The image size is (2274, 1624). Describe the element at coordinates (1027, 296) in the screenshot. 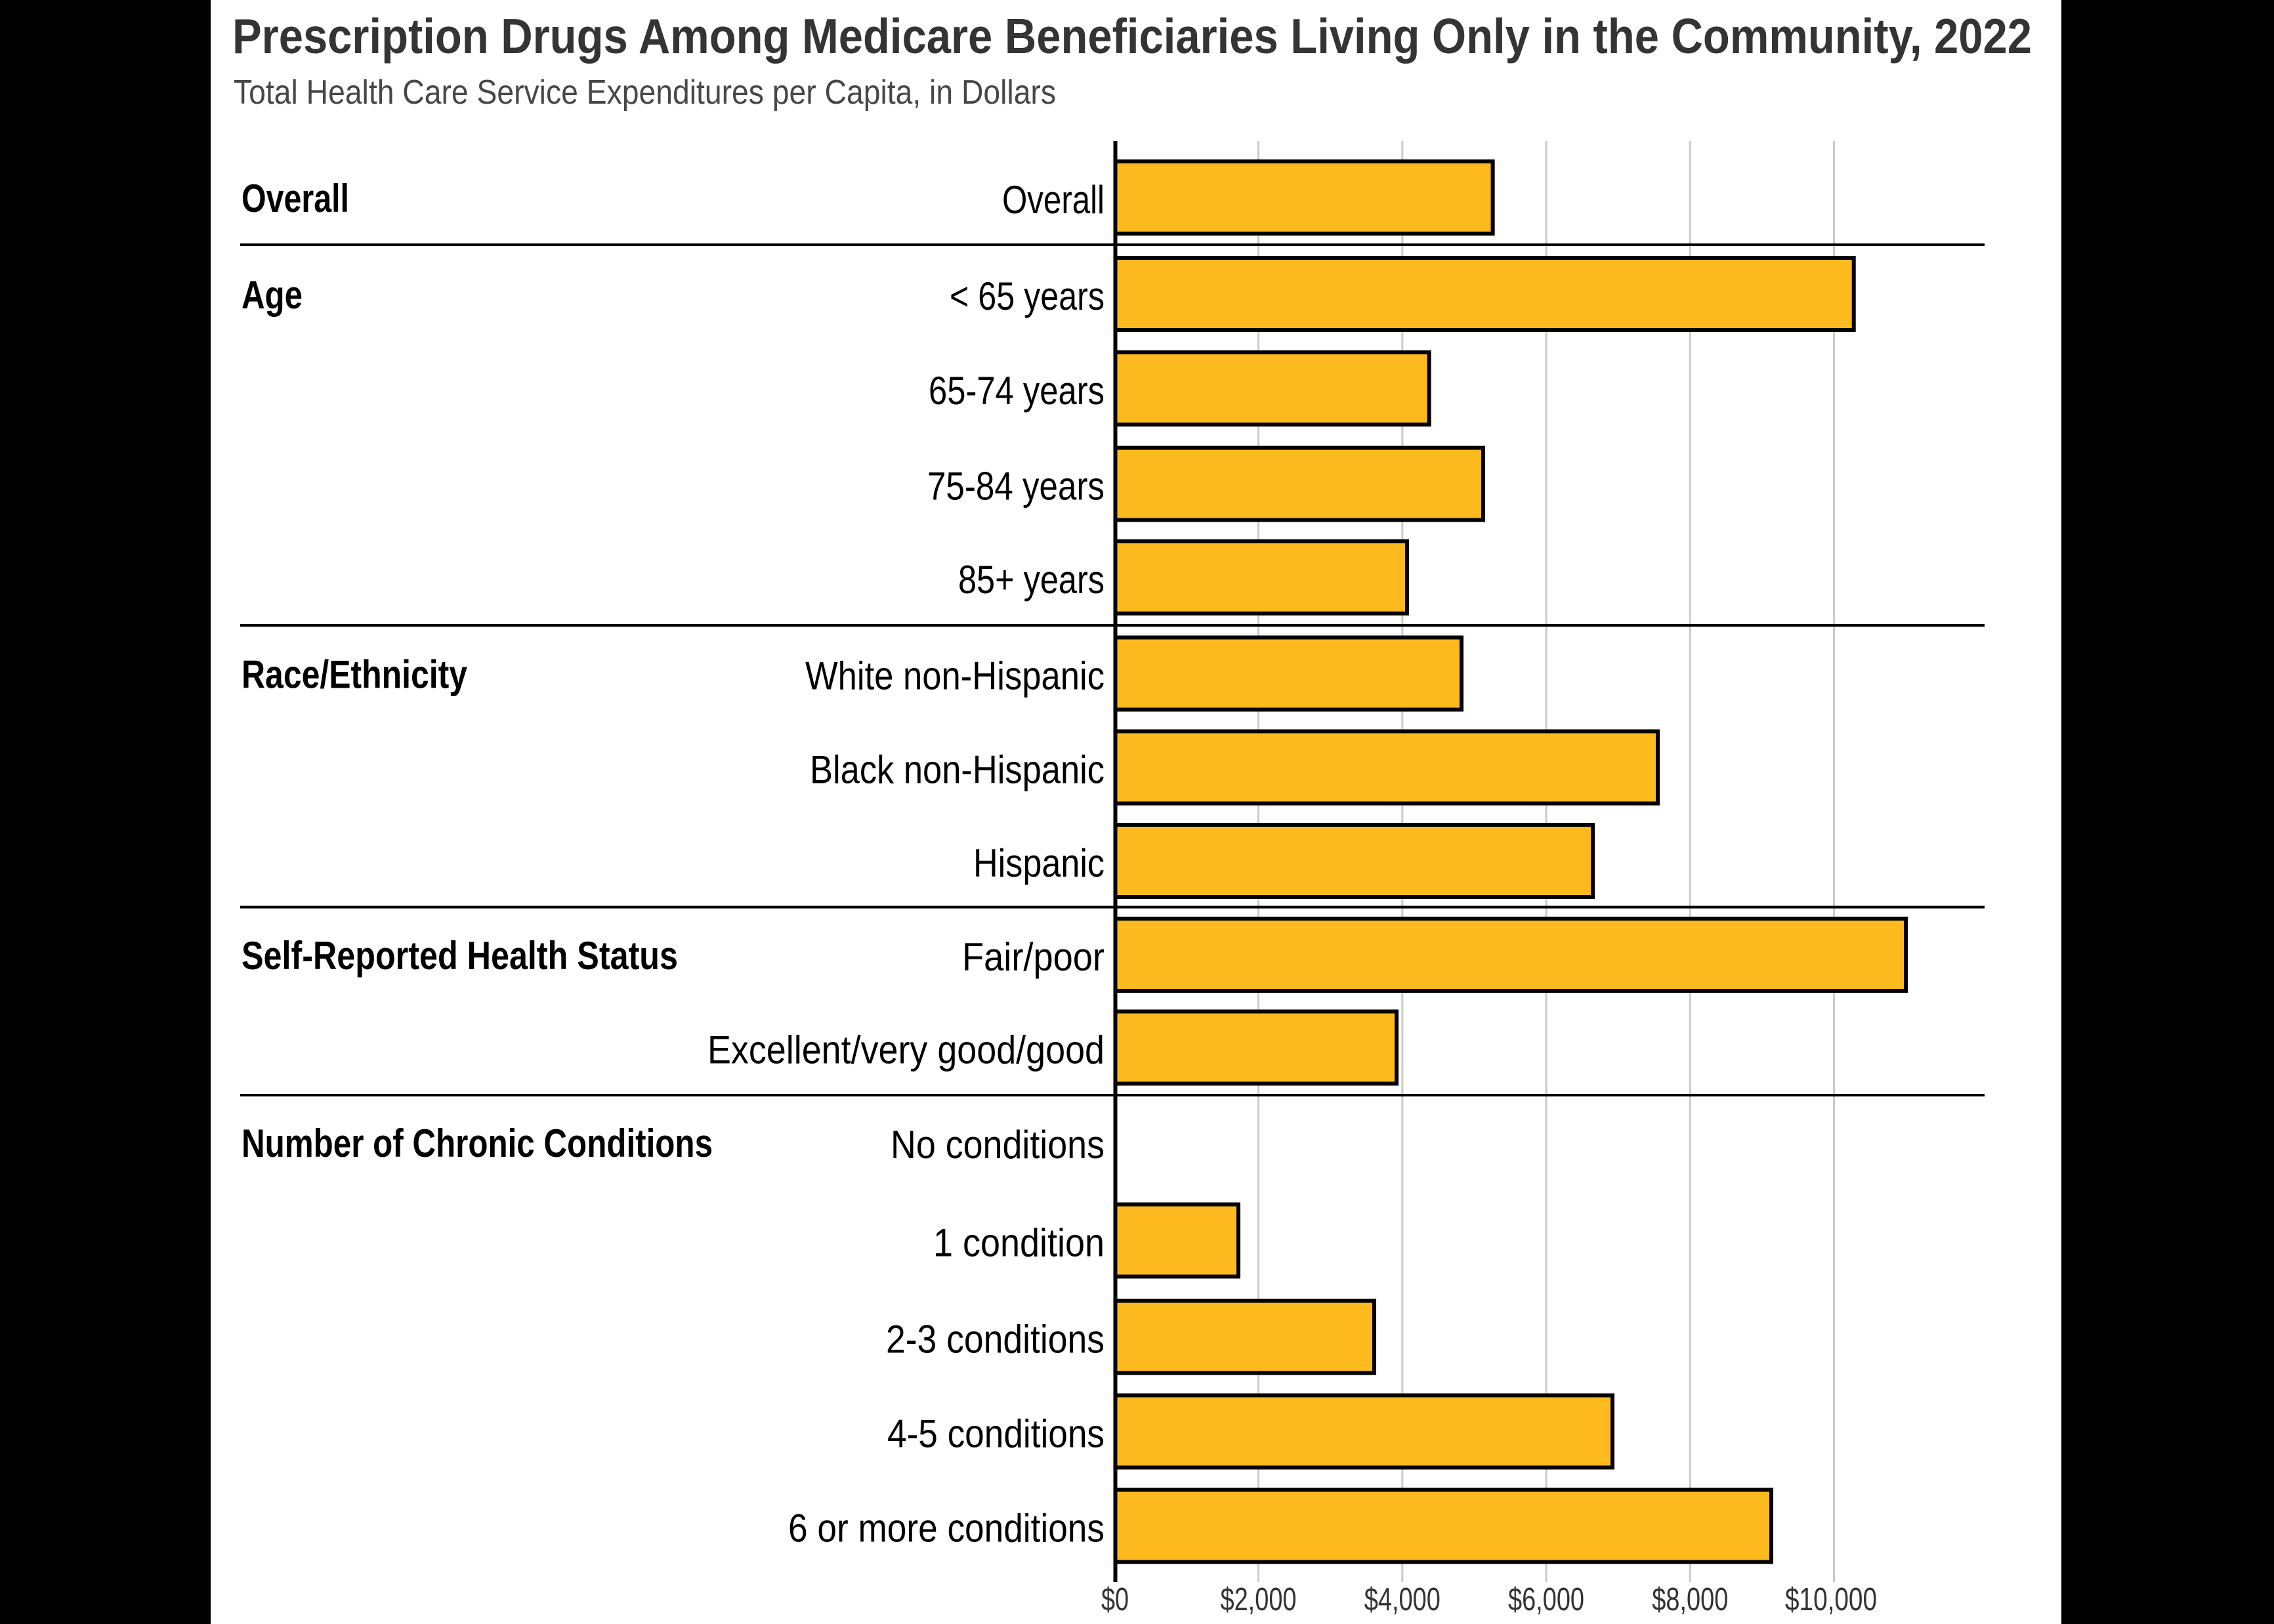

I see `svg-text: < 65 years` at that location.